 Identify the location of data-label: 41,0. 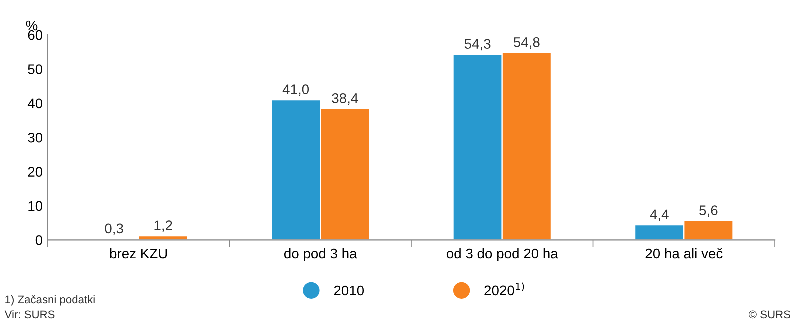
(296, 90).